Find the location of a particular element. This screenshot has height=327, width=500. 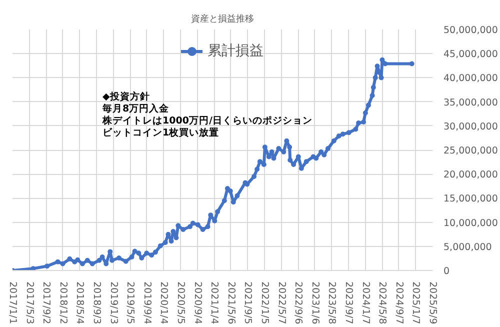

x-tick-label: 2020/9/4 is located at coordinates (197, 303).